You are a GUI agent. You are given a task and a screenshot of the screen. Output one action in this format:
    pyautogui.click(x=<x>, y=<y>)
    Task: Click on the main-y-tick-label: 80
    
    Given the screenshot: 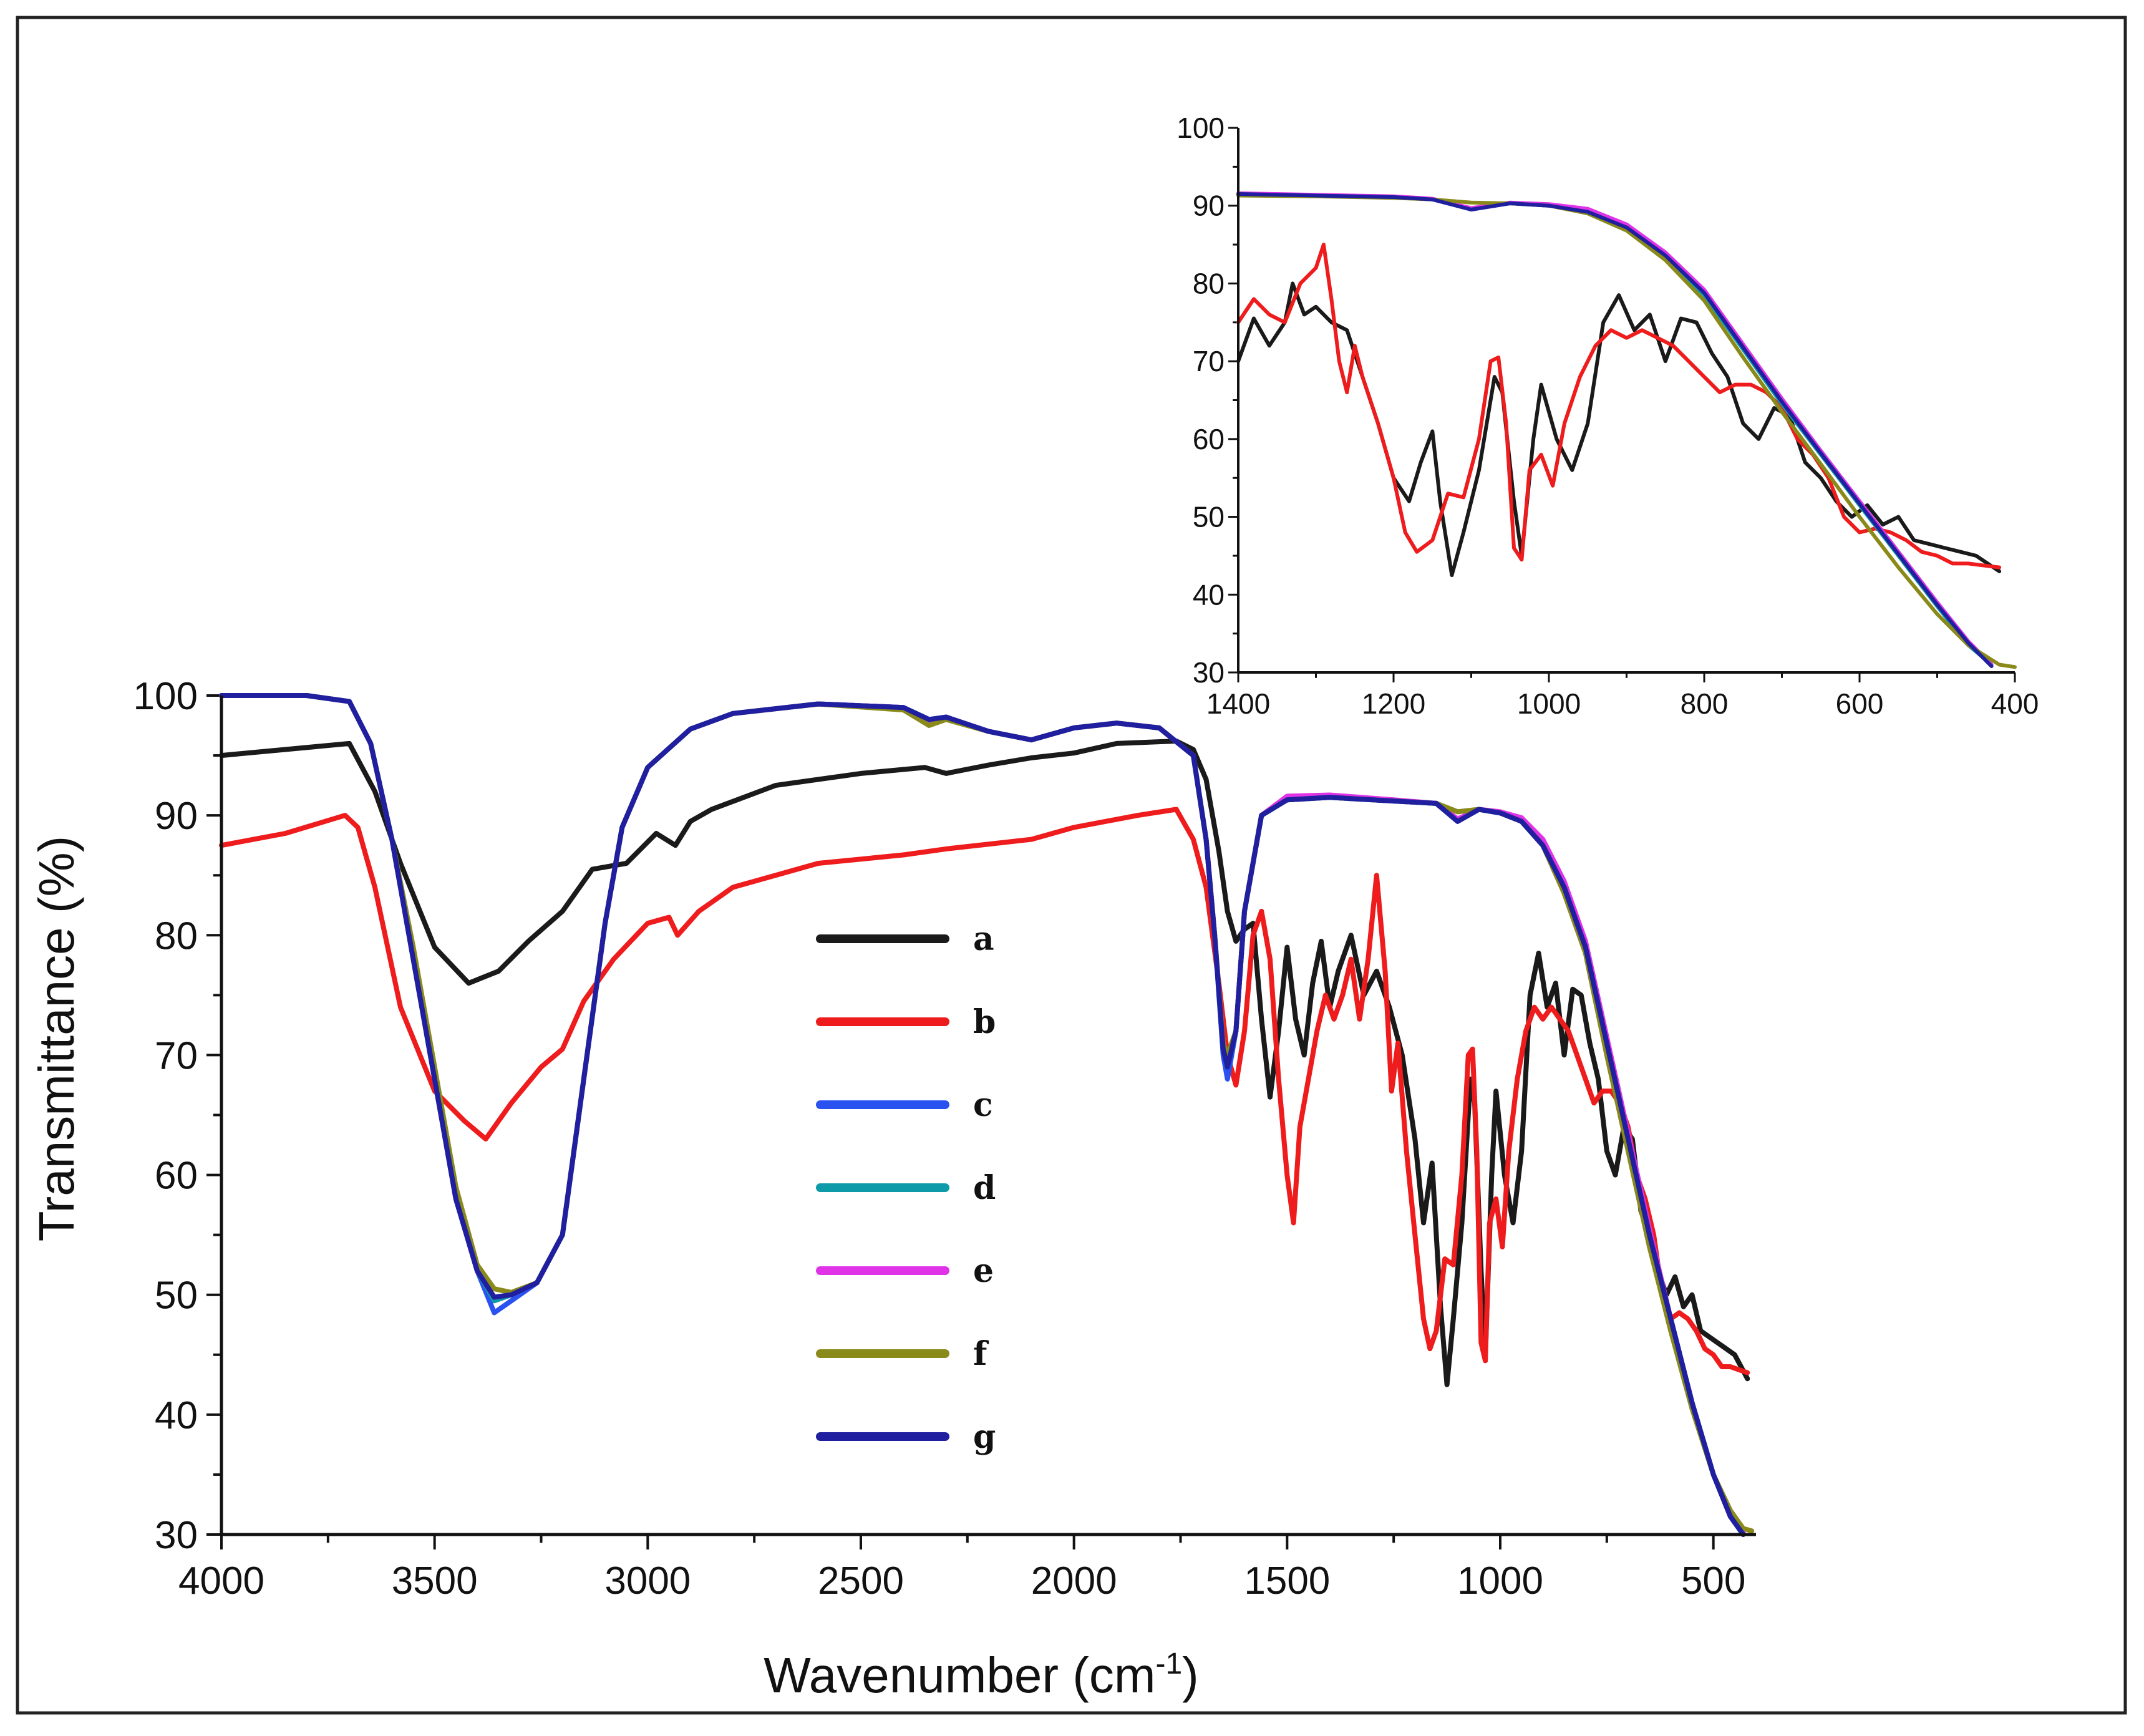 What is the action you would take?
    pyautogui.click(x=176, y=936)
    